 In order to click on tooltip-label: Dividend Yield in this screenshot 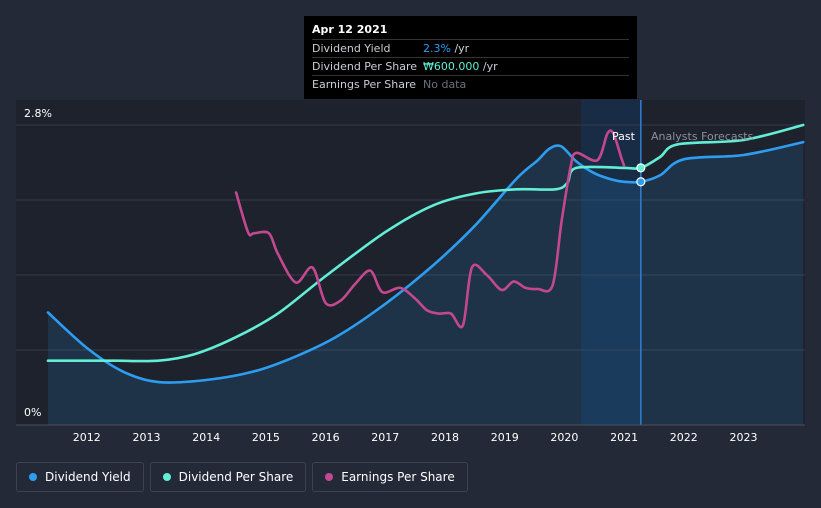, I will do `click(351, 48)`.